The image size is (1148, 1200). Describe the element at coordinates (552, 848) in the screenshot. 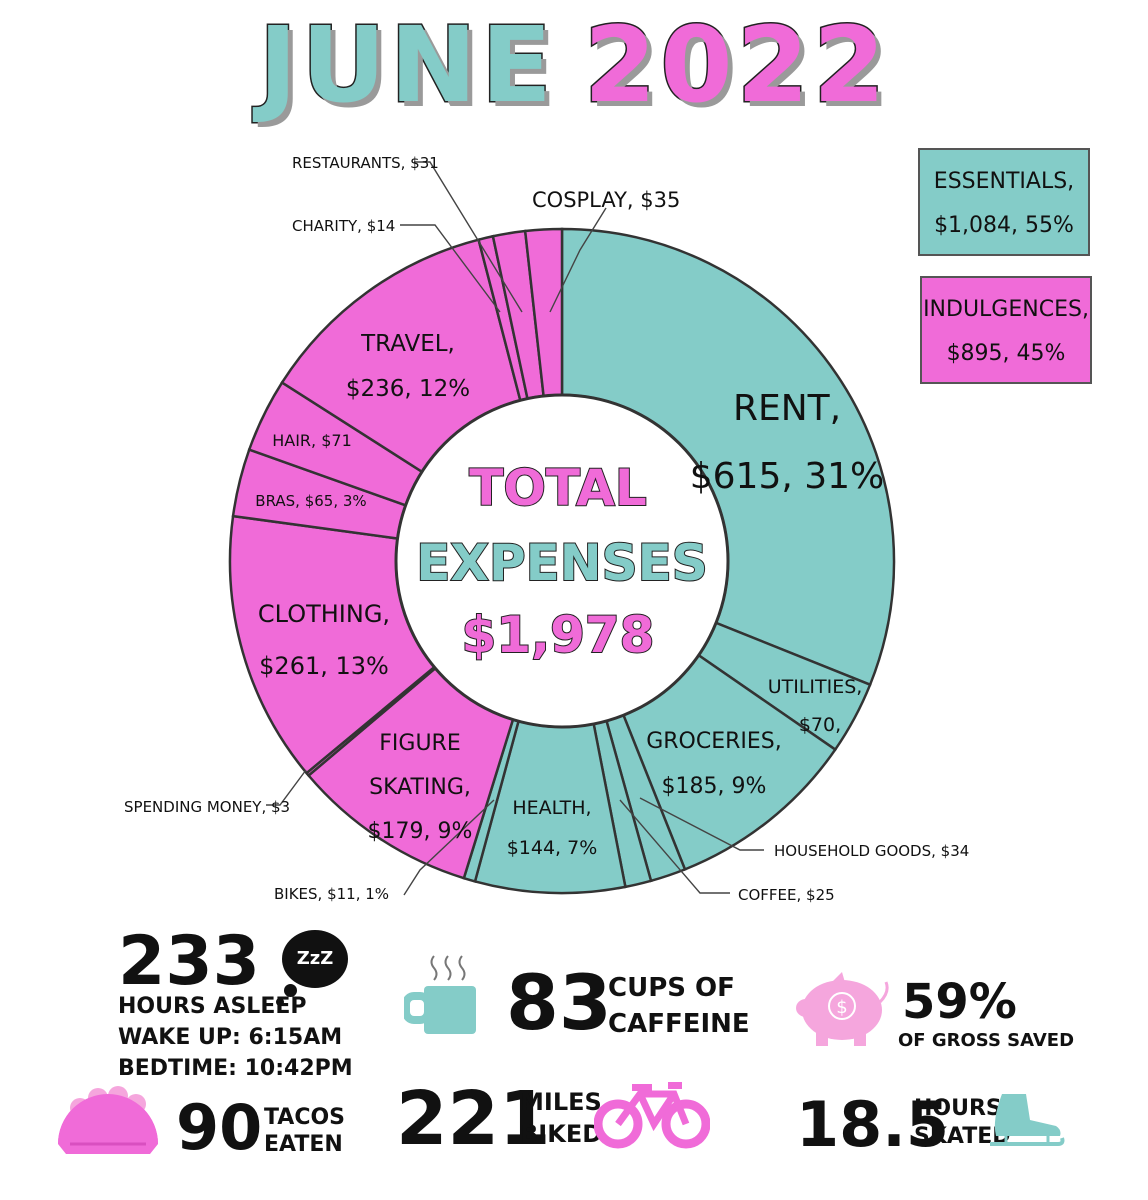

I see `label-health-2: $144, 7%` at that location.